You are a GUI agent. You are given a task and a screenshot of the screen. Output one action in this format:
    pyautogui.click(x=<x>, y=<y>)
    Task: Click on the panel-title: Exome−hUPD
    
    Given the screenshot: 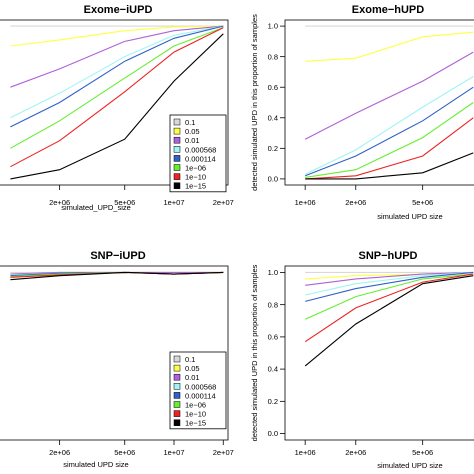 What is the action you would take?
    pyautogui.click(x=388, y=10)
    